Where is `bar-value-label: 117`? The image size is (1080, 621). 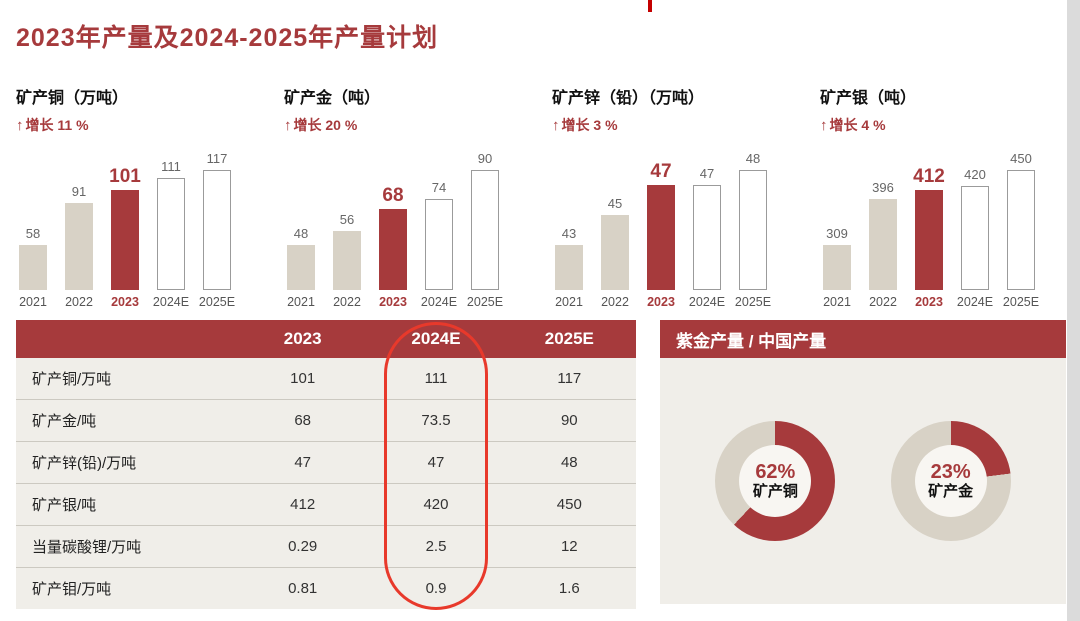
bar-value-label: 117 is located at coordinates (217, 158).